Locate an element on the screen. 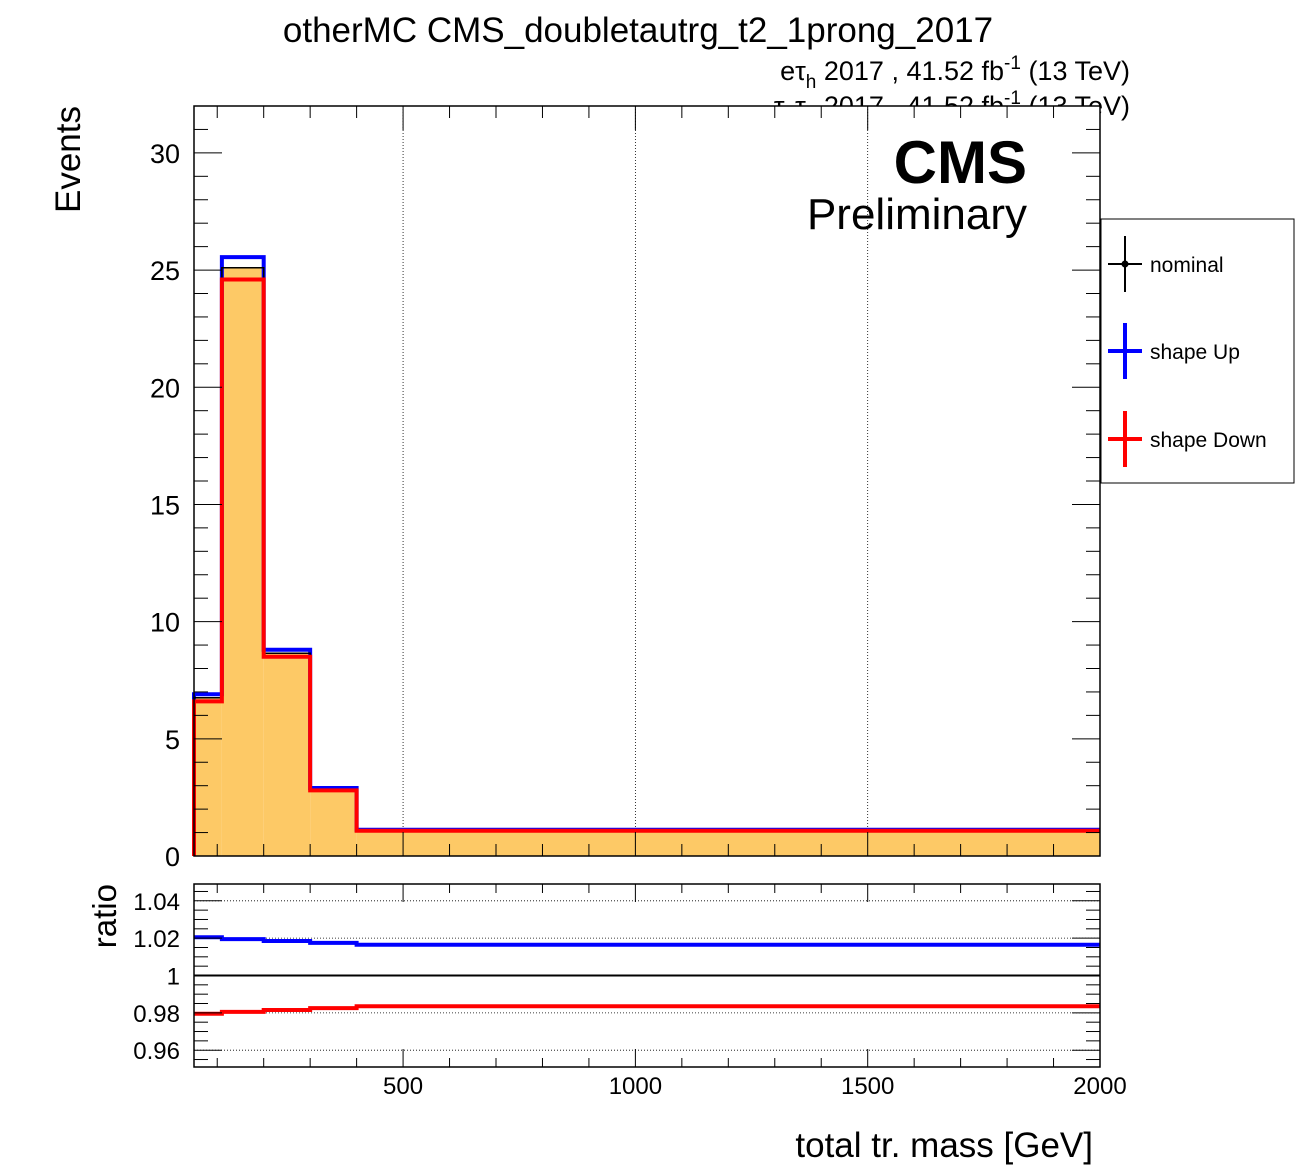 The width and height of the screenshot is (1296, 1172). ratio-y-tick-label: 1.04 is located at coordinates (156, 902).